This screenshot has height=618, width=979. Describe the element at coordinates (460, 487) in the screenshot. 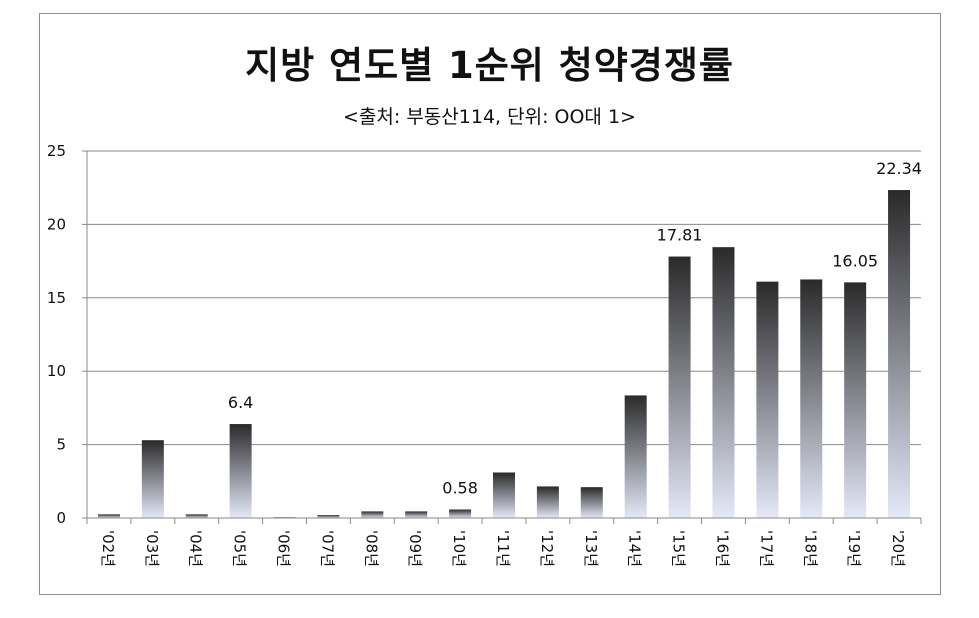

I see `data-label: 0.58` at that location.